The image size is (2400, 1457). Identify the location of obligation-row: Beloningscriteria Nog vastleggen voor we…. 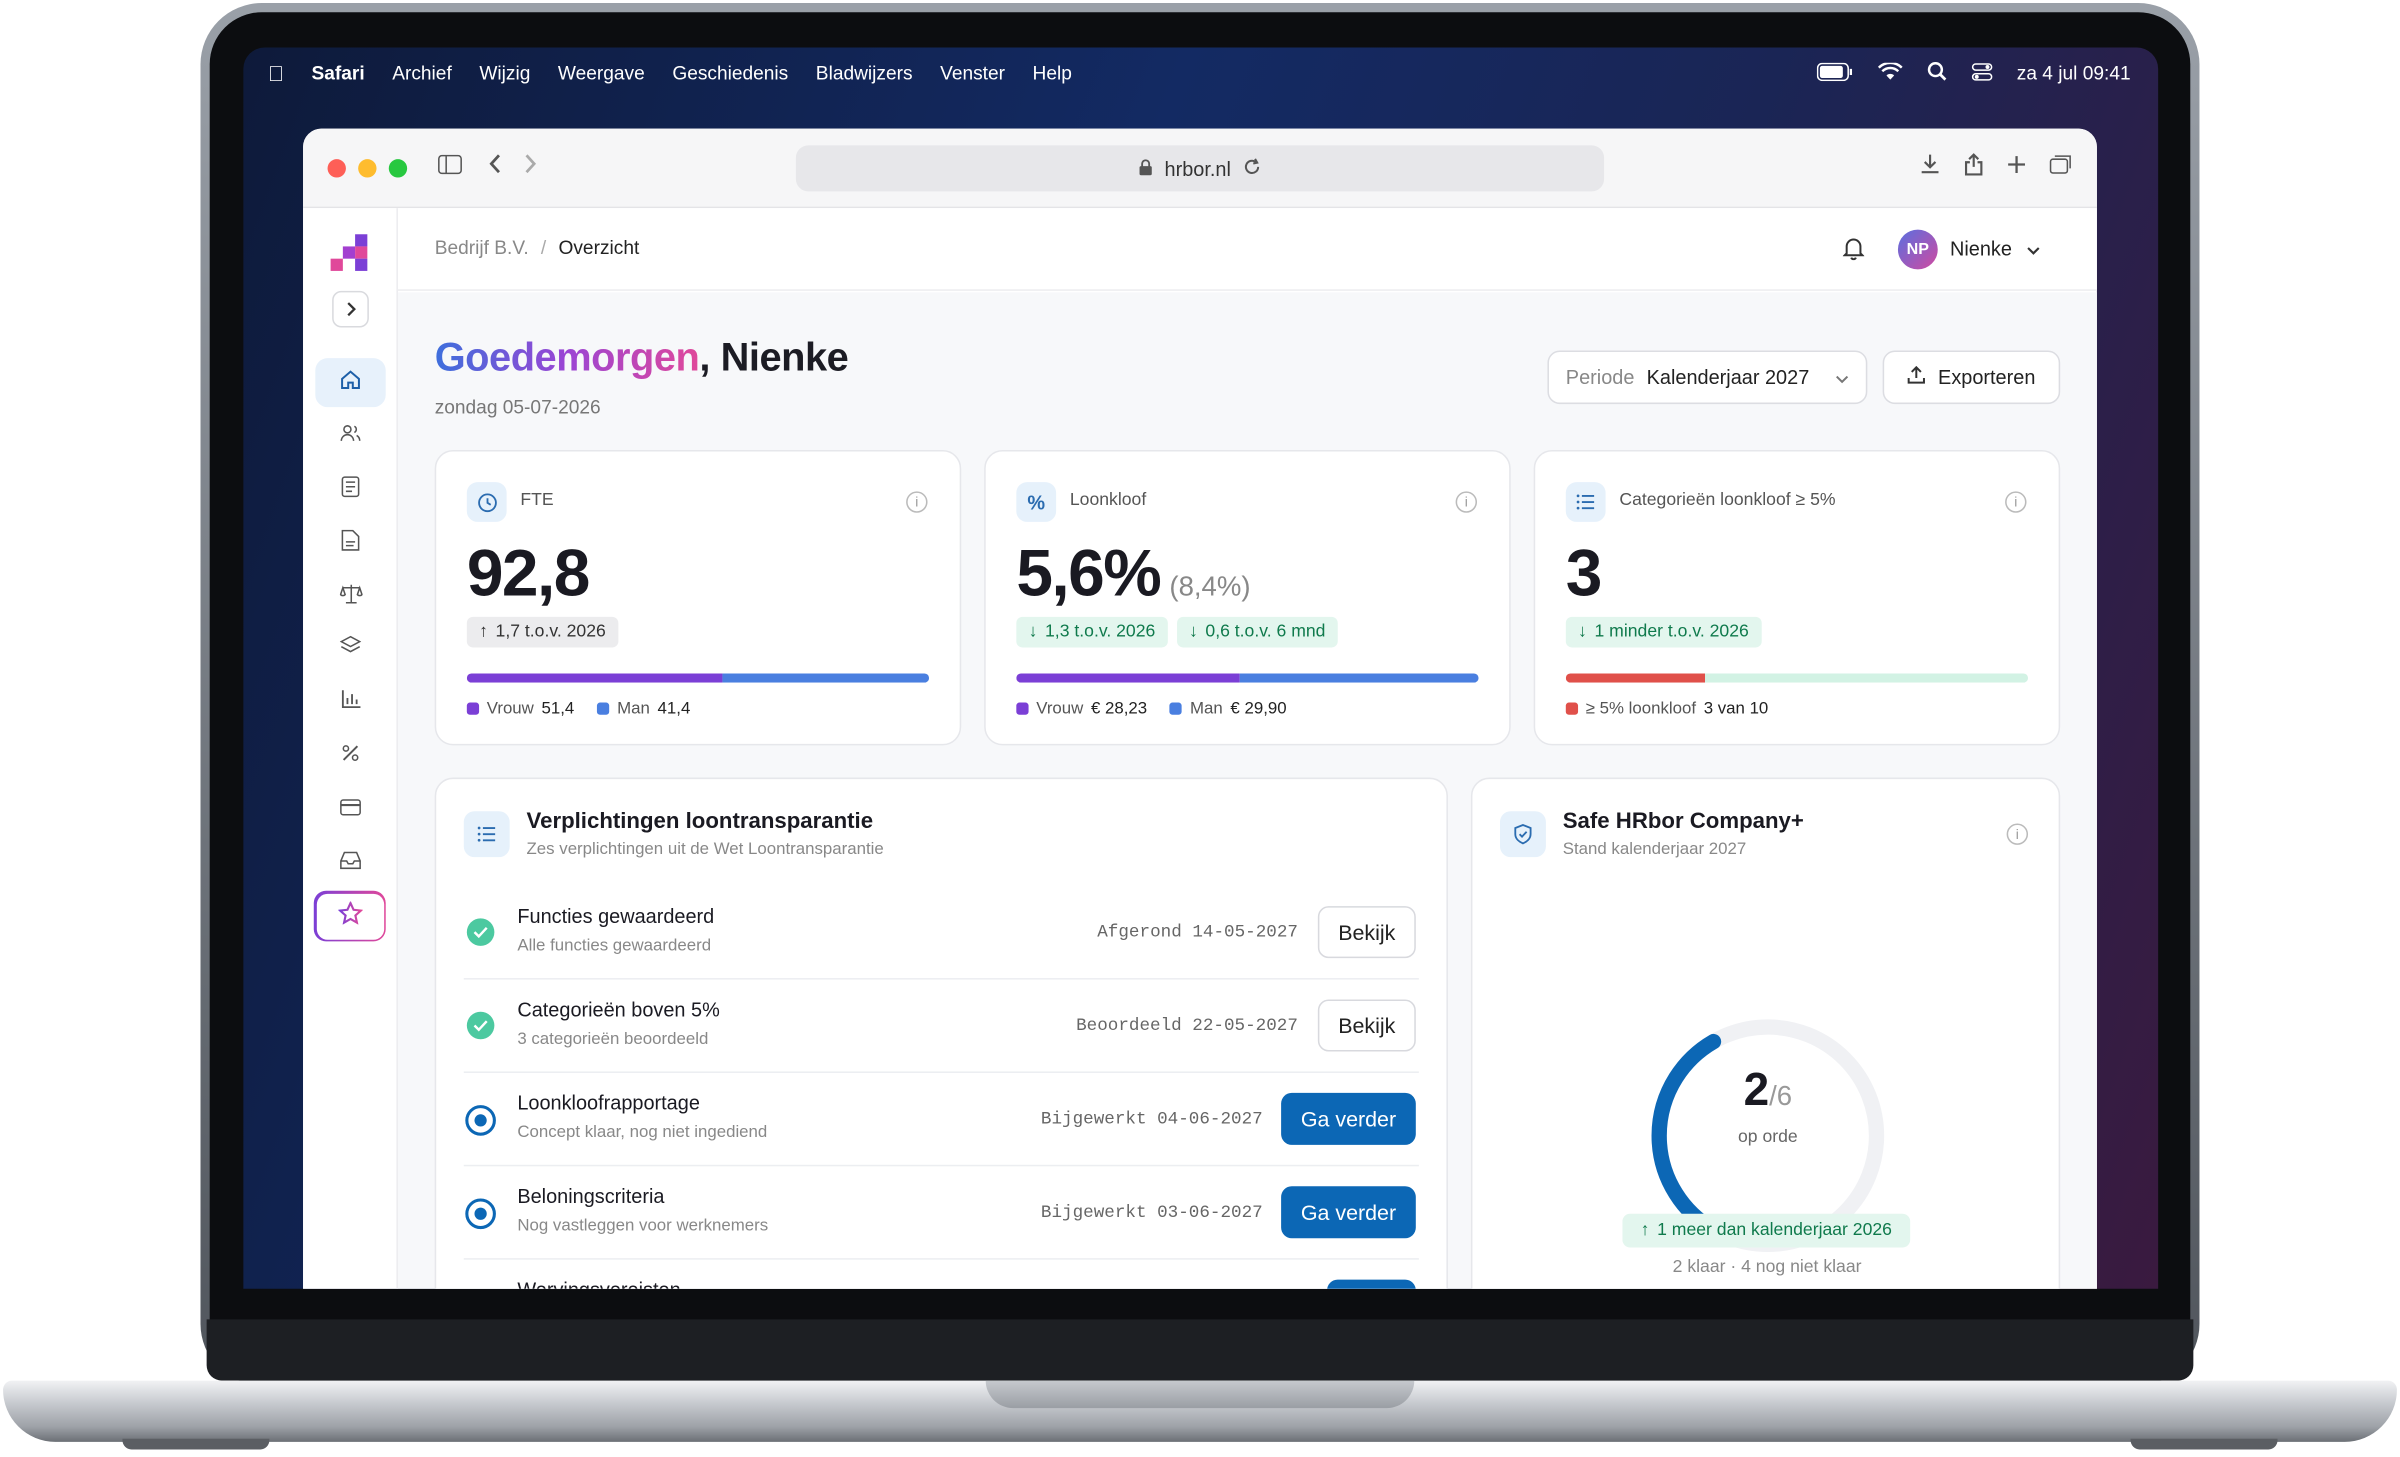
(941, 1213).